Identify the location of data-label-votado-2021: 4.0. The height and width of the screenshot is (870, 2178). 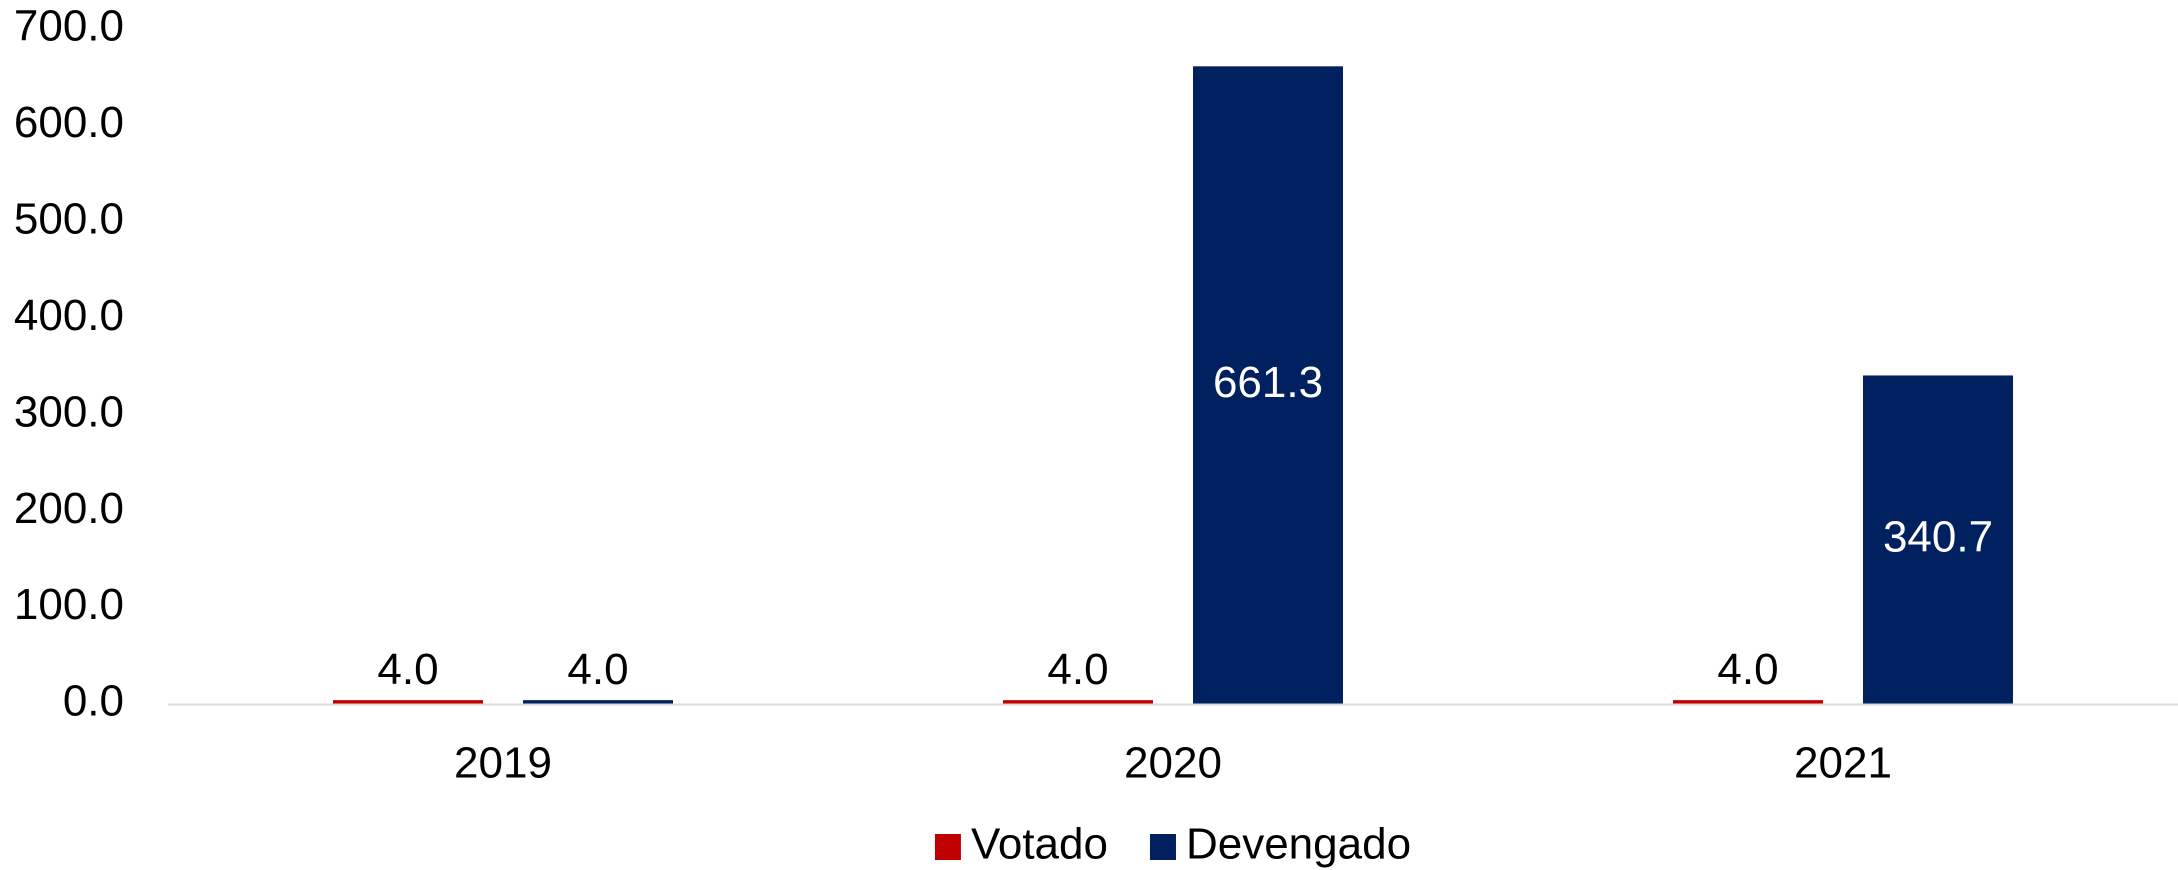
(1747, 669).